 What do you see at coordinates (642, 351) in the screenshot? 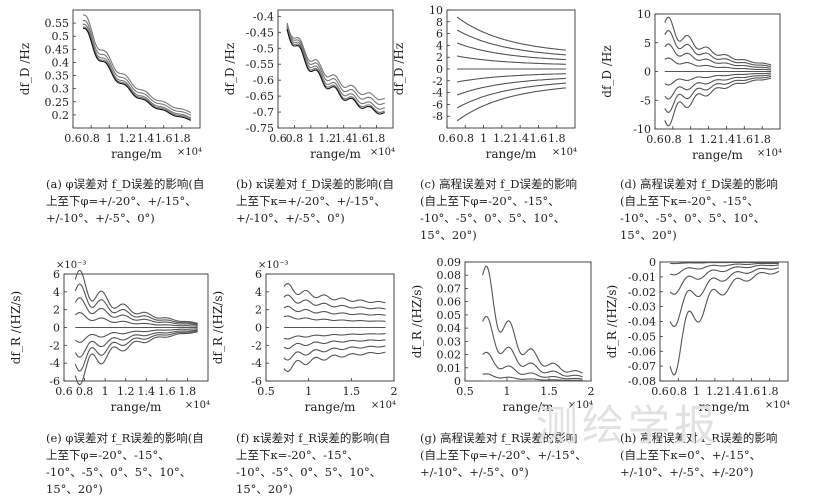
I see `y-tick-label: -0.06` at bounding box center [642, 351].